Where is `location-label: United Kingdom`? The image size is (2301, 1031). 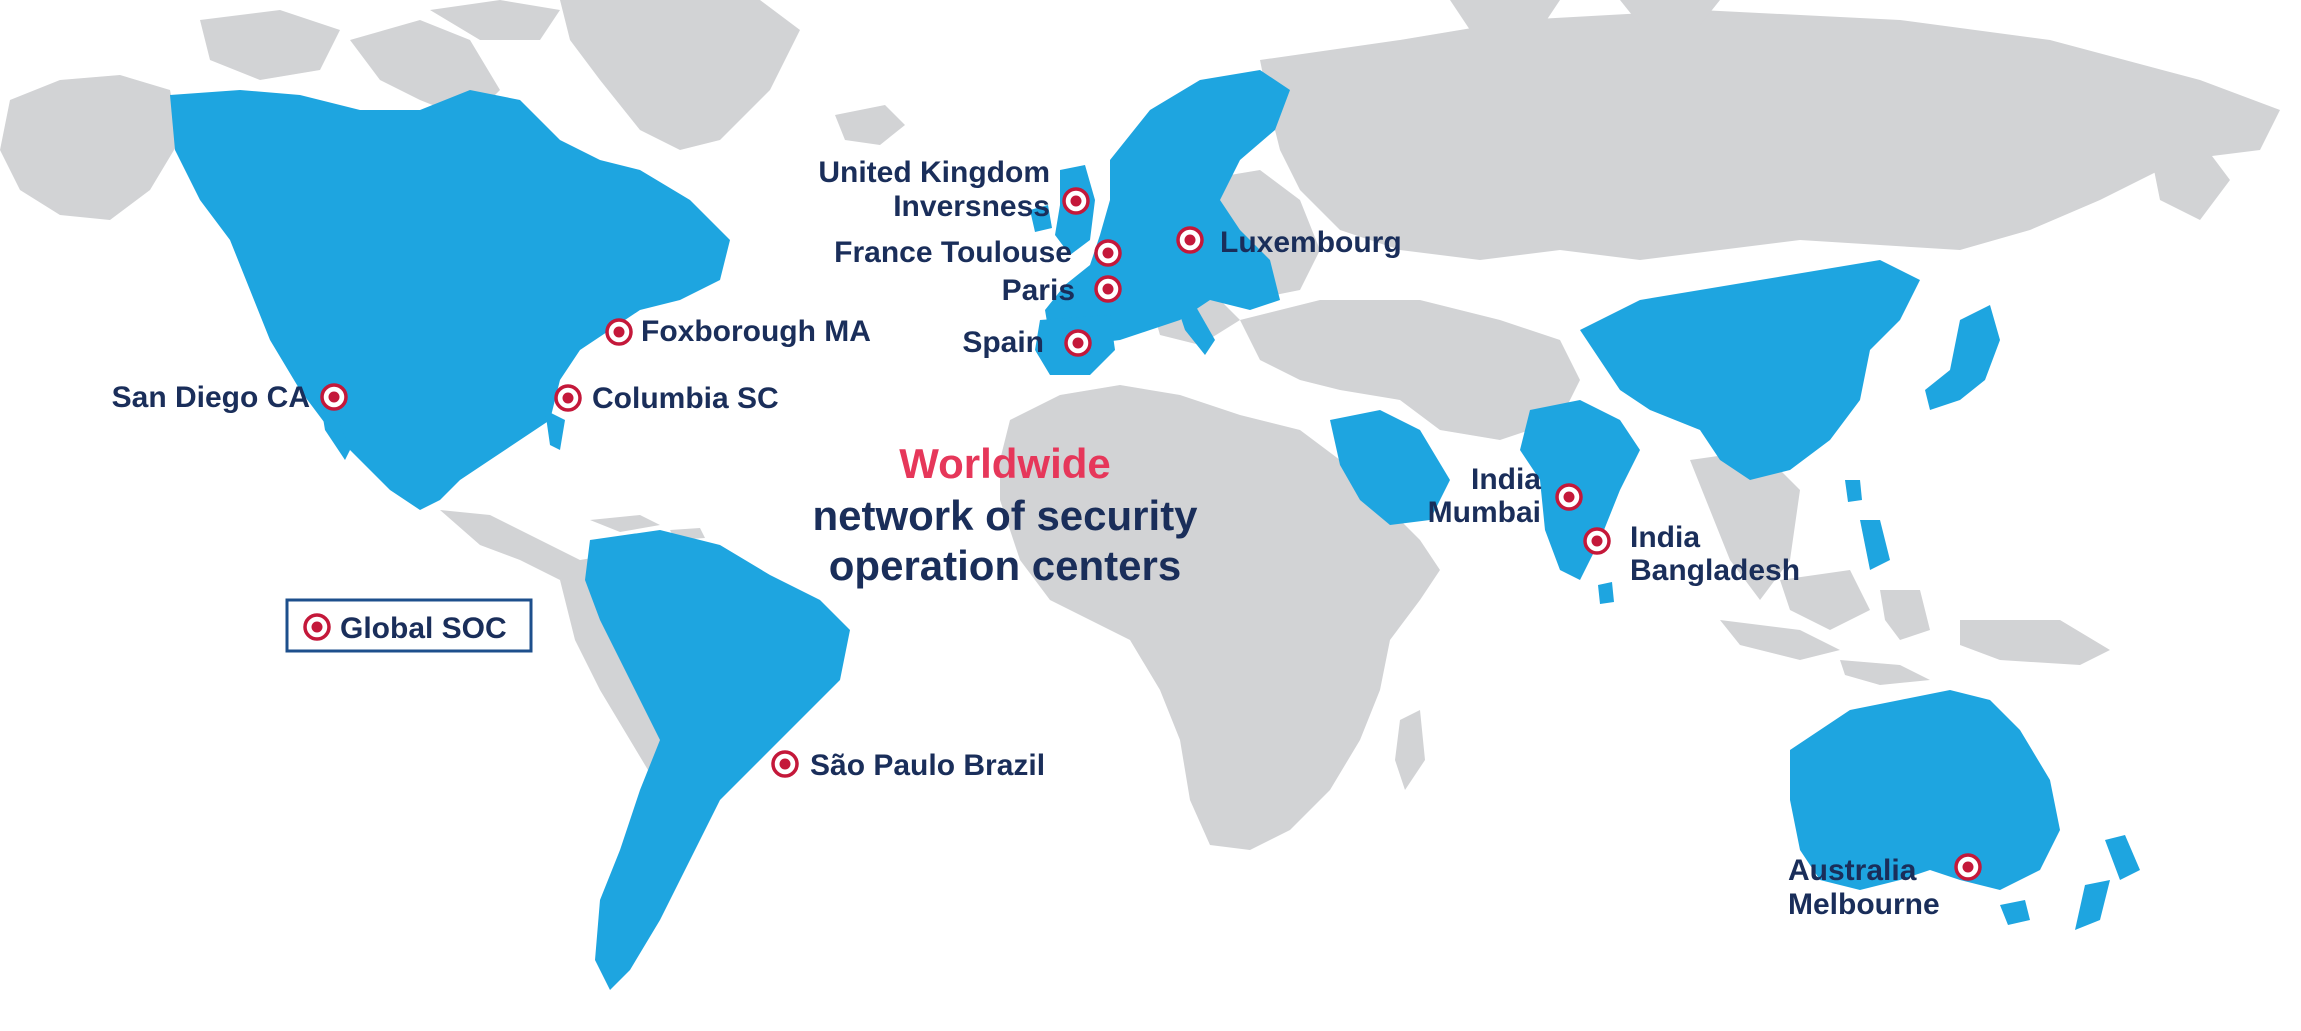 location-label: United Kingdom is located at coordinates (934, 172).